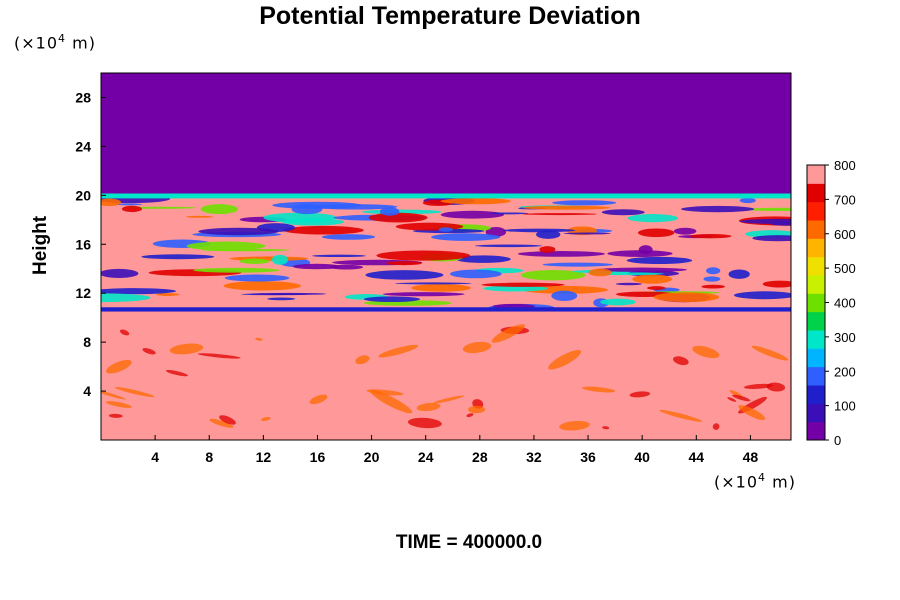  What do you see at coordinates (751, 457) in the screenshot?
I see `x-tick-label: 48` at bounding box center [751, 457].